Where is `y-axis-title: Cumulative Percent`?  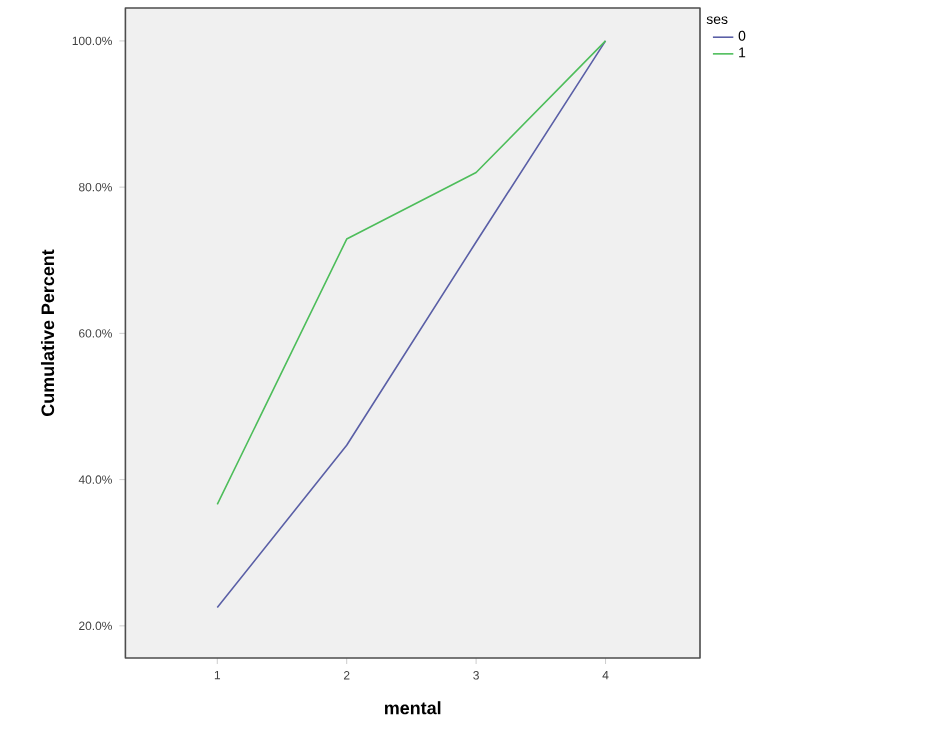
y-axis-title: Cumulative Percent is located at coordinates (47, 332).